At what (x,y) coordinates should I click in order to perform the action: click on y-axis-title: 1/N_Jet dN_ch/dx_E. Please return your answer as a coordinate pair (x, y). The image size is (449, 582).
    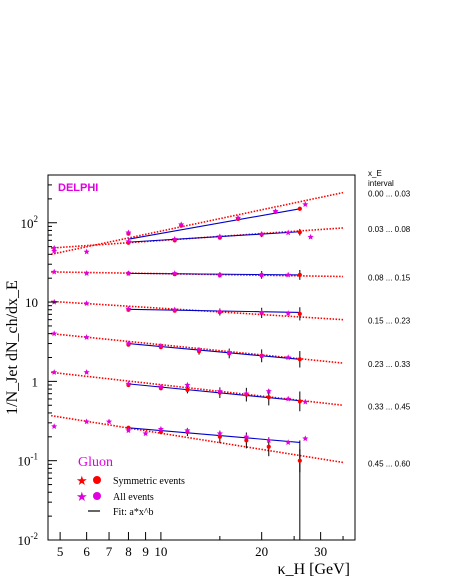
    Looking at the image, I should click on (12, 347).